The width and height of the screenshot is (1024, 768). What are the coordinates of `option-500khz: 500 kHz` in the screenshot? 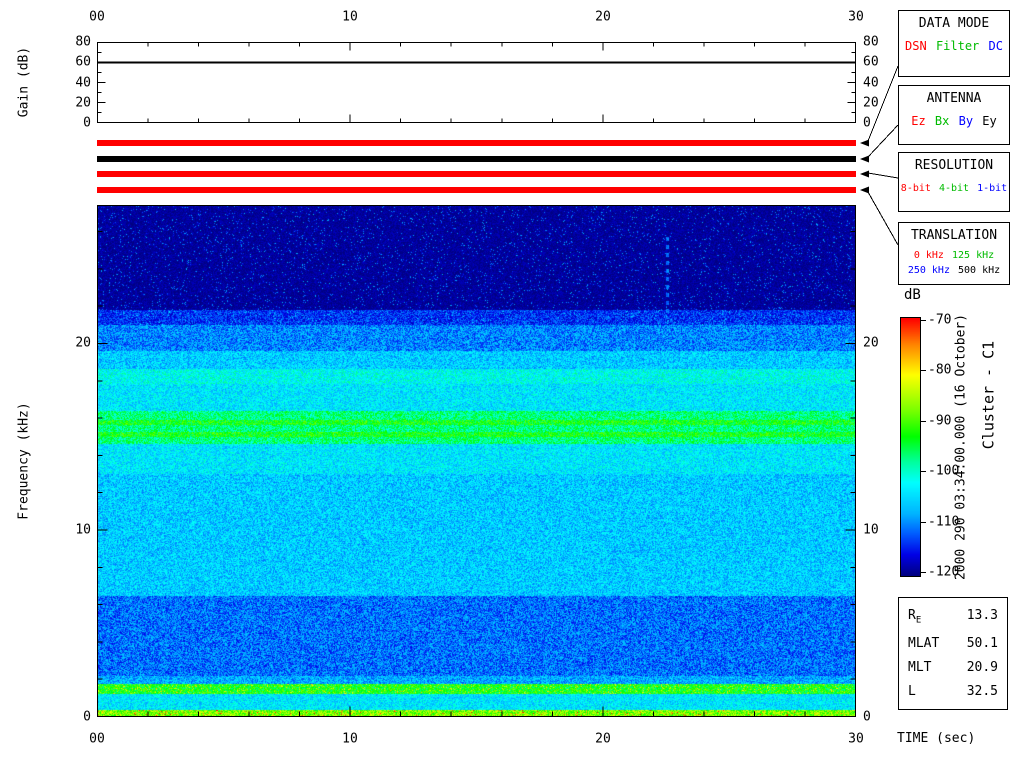 It's located at (979, 271).